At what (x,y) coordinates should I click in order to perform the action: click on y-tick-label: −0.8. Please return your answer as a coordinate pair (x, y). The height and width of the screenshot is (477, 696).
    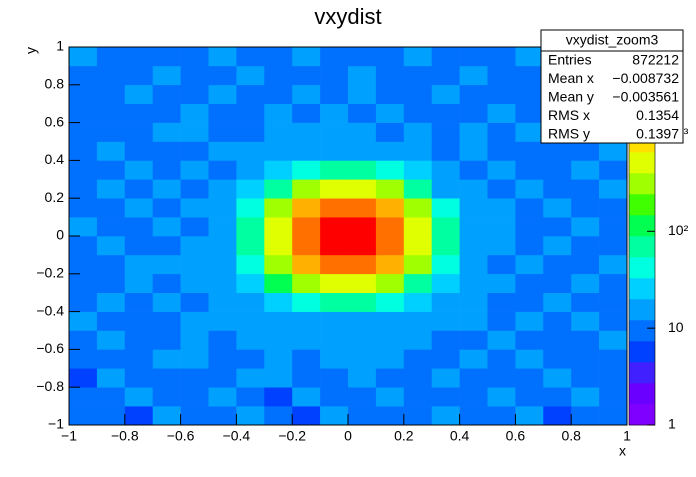
    Looking at the image, I should click on (50, 386).